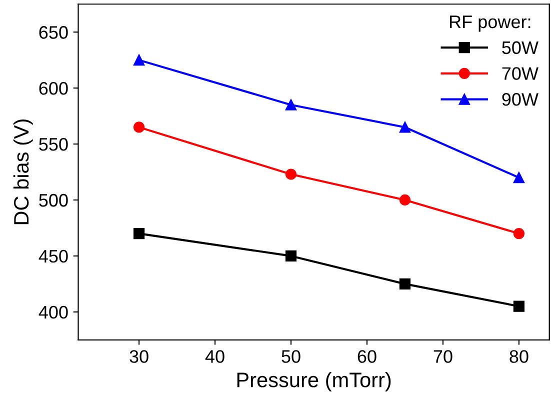 The image size is (551, 412). Describe the element at coordinates (53, 144) in the screenshot. I see `y-tick-label: 550` at that location.